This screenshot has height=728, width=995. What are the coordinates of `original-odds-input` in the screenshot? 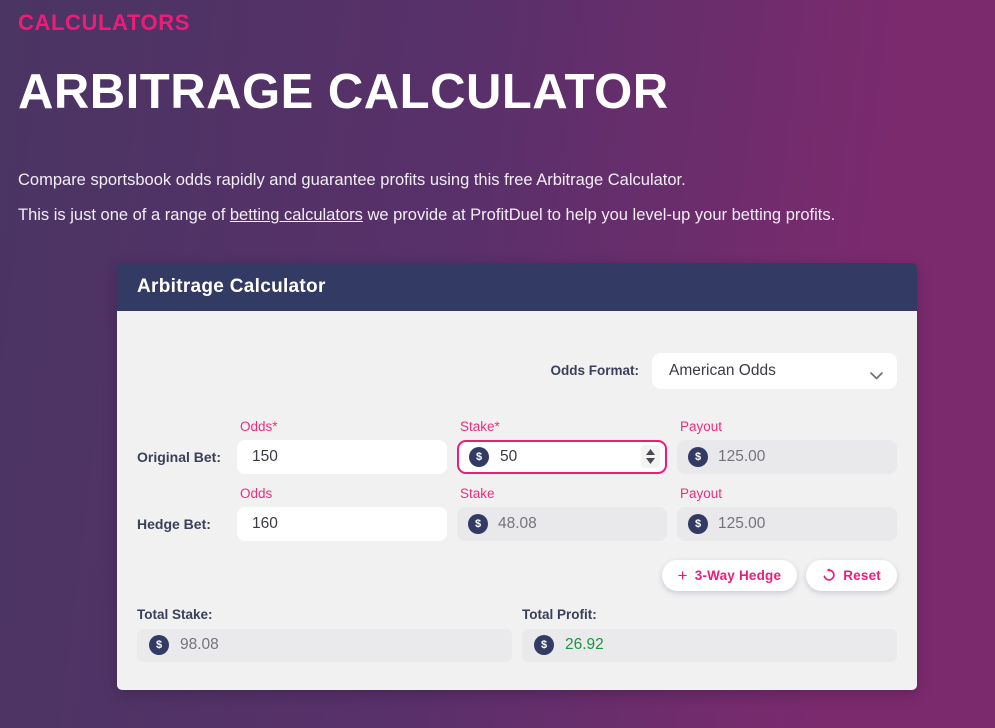 It's located at (342, 456).